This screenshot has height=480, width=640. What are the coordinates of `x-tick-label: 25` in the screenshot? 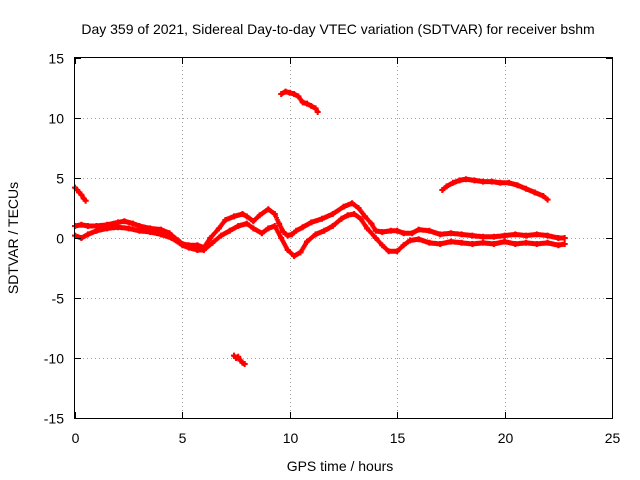 It's located at (613, 438).